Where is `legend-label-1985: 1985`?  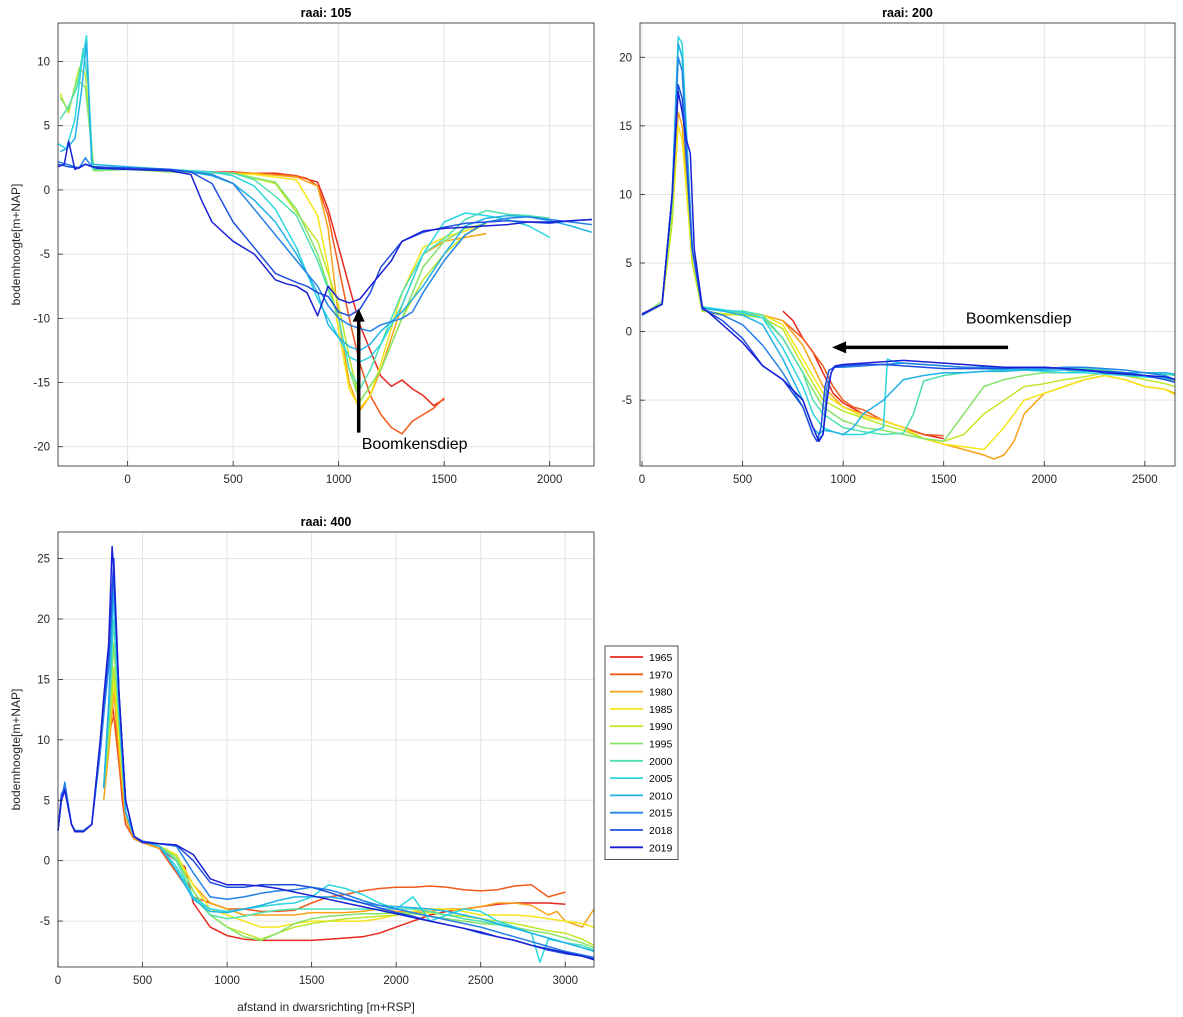
legend-label-1985: 1985 is located at coordinates (661, 710).